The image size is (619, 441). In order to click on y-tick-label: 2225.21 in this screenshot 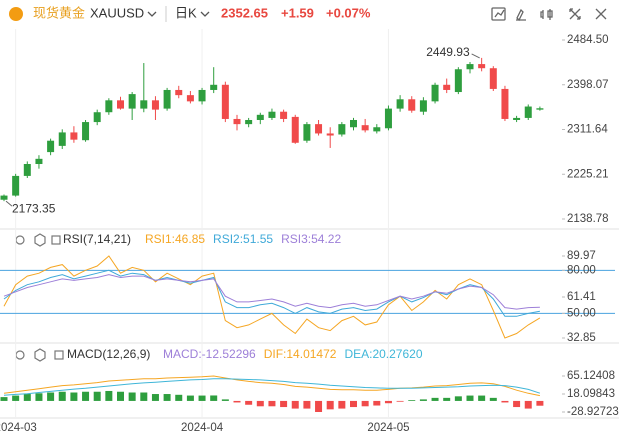, I will do `click(588, 174)`.